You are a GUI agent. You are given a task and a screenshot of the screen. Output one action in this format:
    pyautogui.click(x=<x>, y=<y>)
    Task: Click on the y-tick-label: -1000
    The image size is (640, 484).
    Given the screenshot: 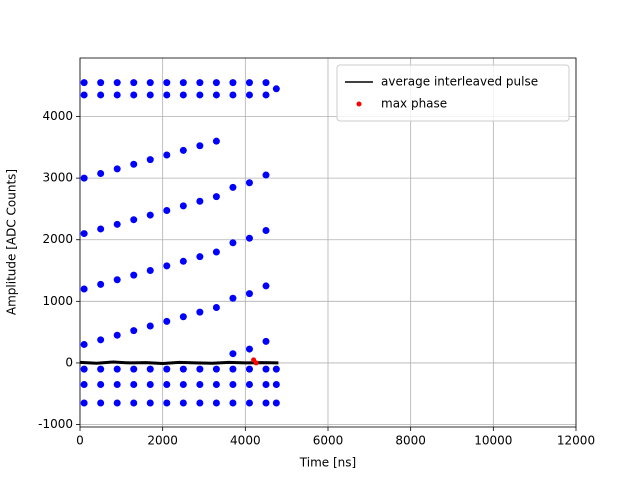 What is the action you would take?
    pyautogui.click(x=55, y=424)
    